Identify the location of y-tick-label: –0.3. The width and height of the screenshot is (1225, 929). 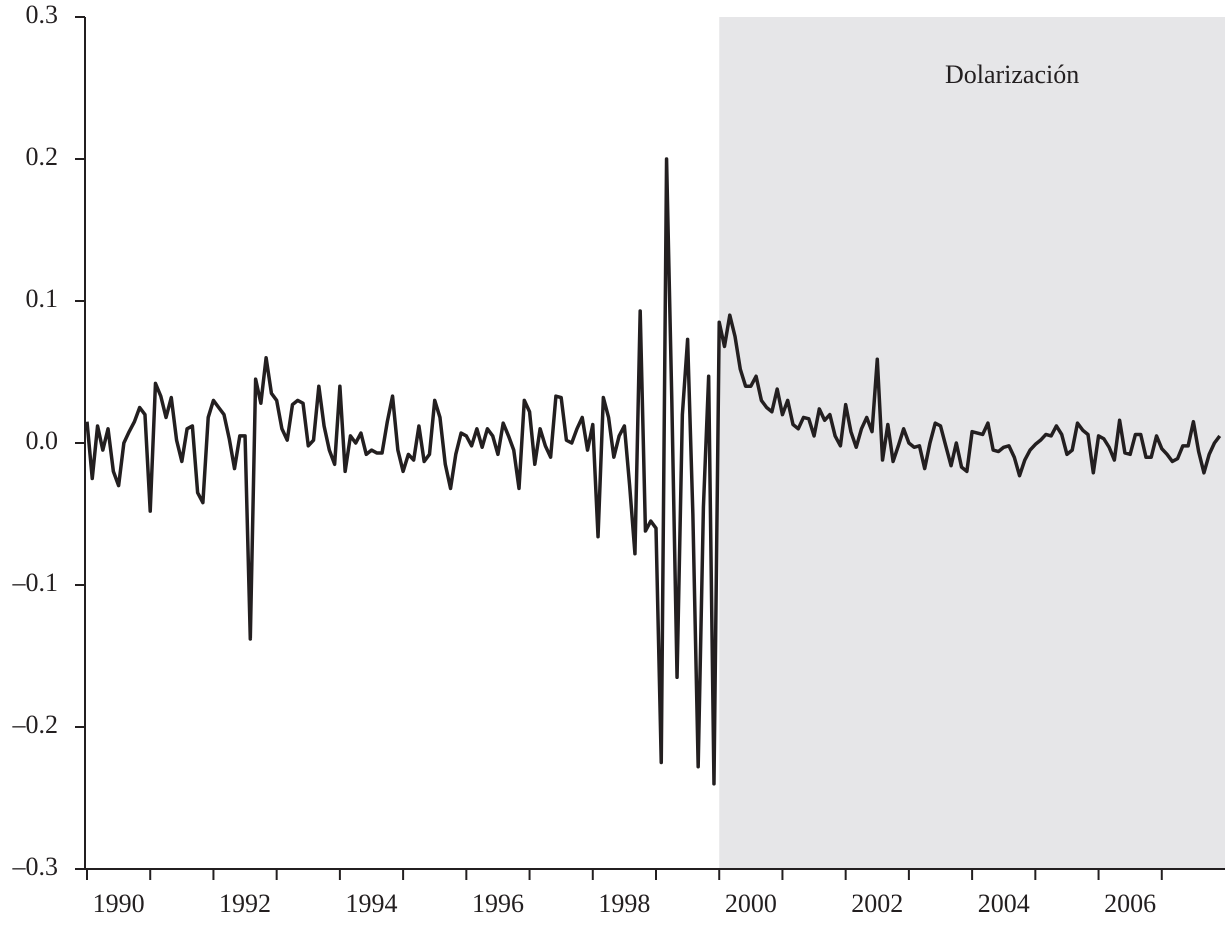
(35, 866).